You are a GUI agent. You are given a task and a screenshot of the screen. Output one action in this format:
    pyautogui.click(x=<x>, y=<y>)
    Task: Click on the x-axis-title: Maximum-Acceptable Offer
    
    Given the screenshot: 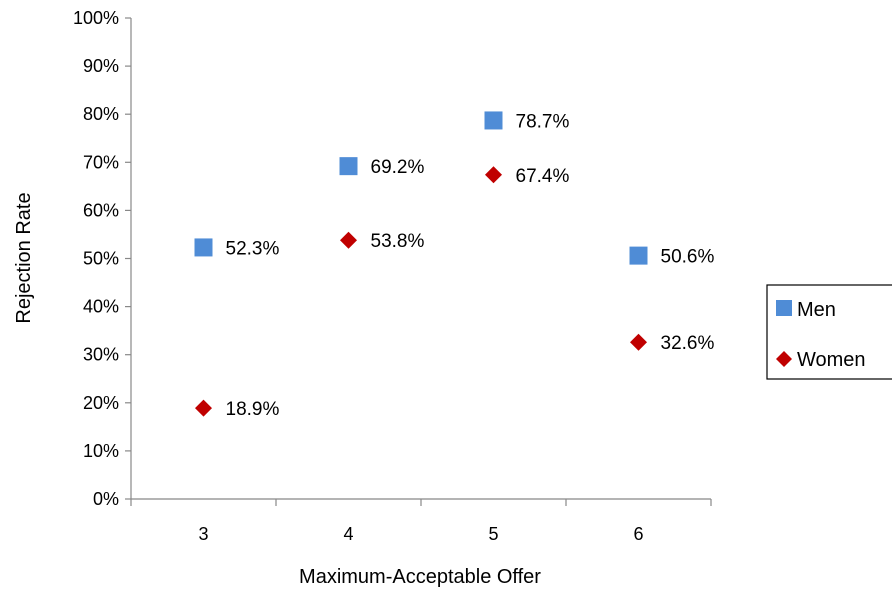 What is the action you would take?
    pyautogui.click(x=420, y=577)
    